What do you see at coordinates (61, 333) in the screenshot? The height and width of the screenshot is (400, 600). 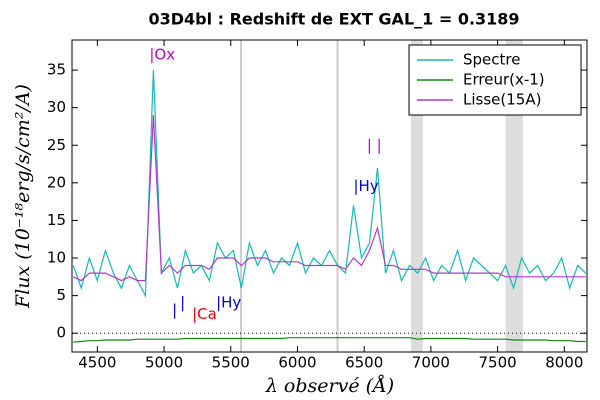 I see `y-tick-label: 0` at bounding box center [61, 333].